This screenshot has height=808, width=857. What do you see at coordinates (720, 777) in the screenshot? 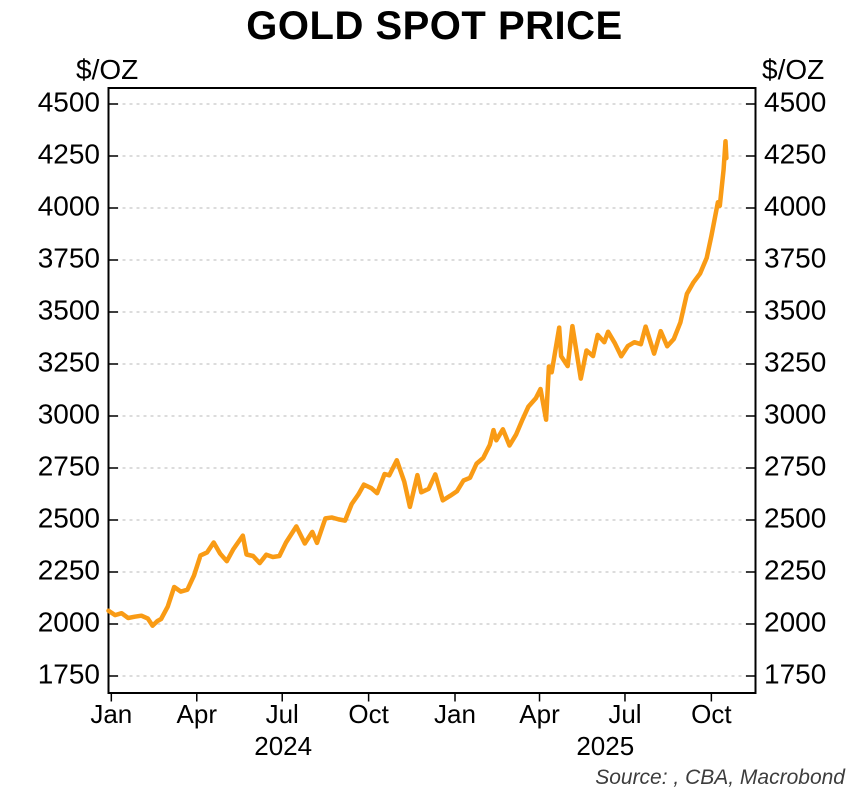
I see `source-attribution: Source: , CBA, Macrobond` at bounding box center [720, 777].